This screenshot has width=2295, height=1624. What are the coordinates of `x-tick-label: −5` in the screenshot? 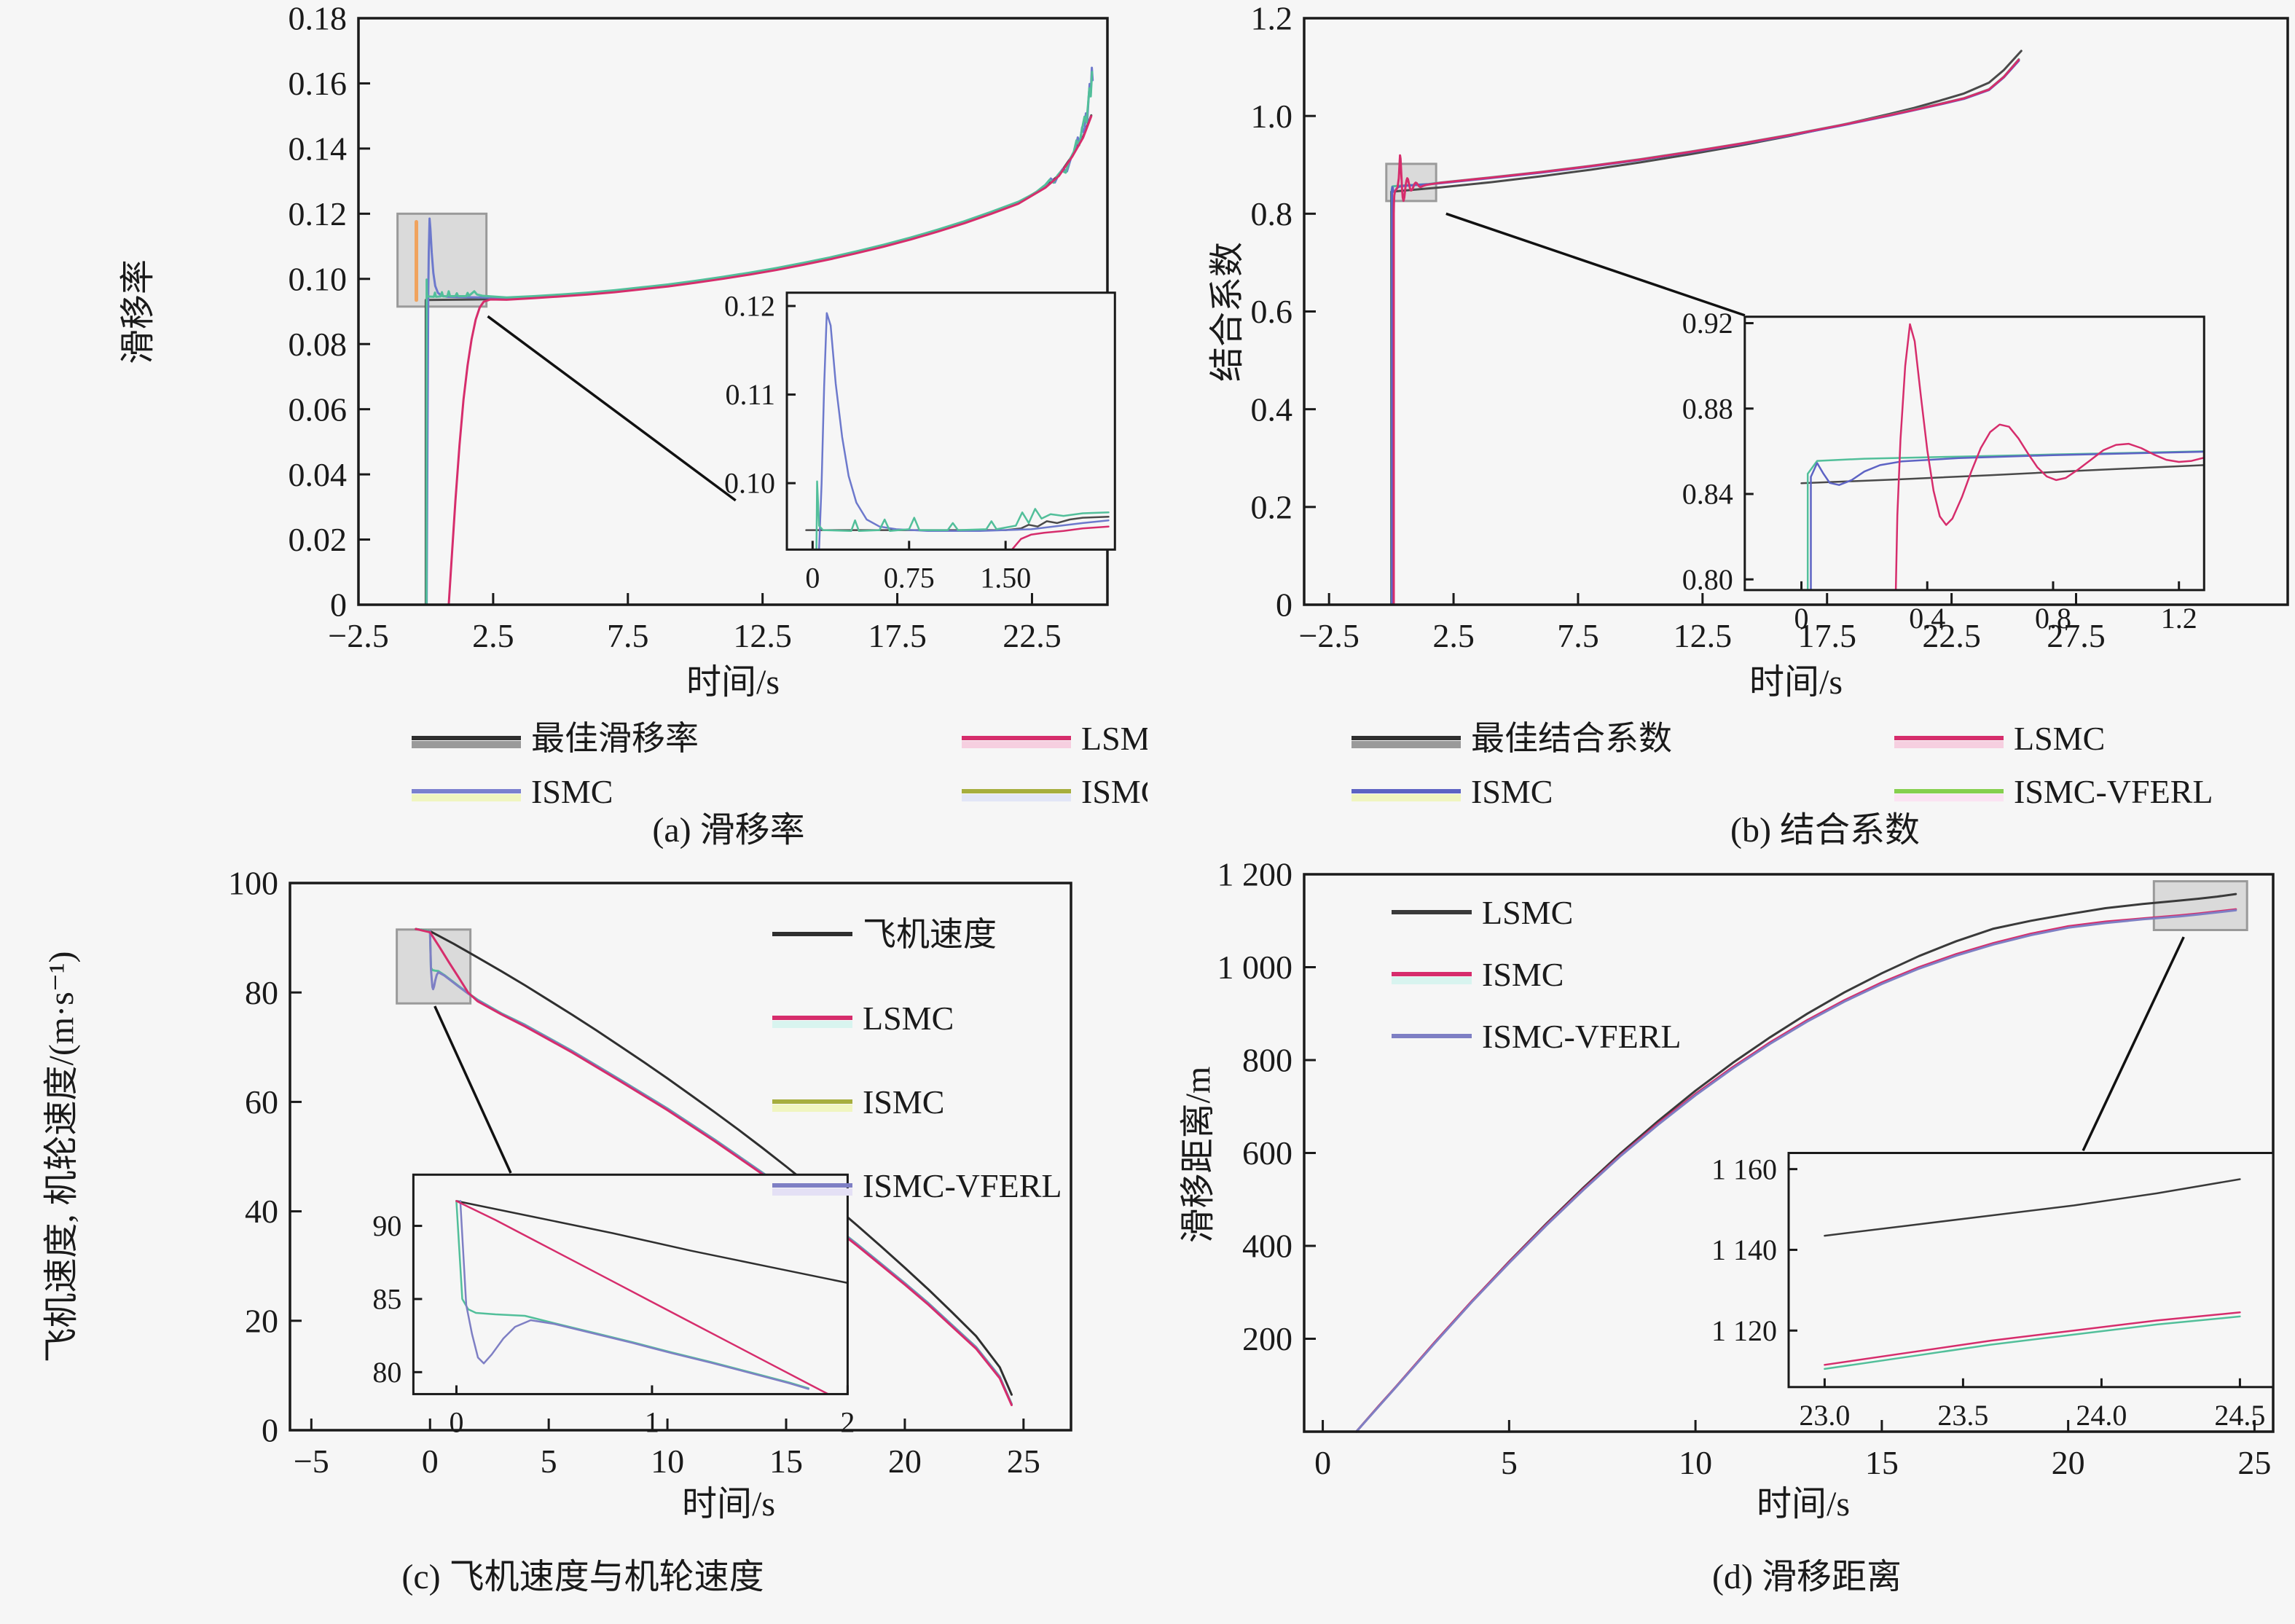 It's located at (311, 1461).